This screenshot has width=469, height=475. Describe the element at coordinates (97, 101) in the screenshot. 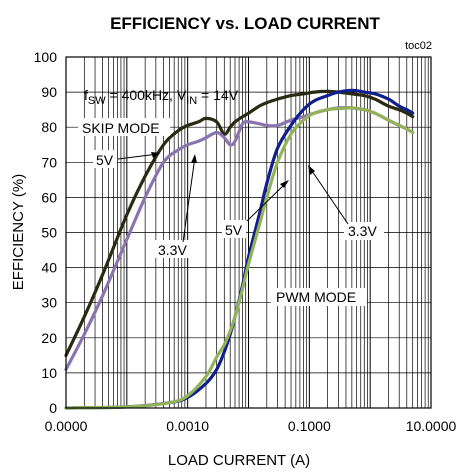

I see `conditions-main-sub: SW` at that location.